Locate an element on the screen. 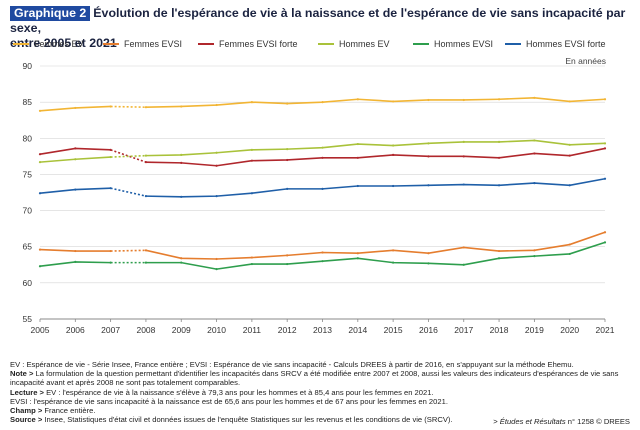 Image resolution: width=640 pixels, height=430 pixels. unit-label: En années is located at coordinates (585, 61).